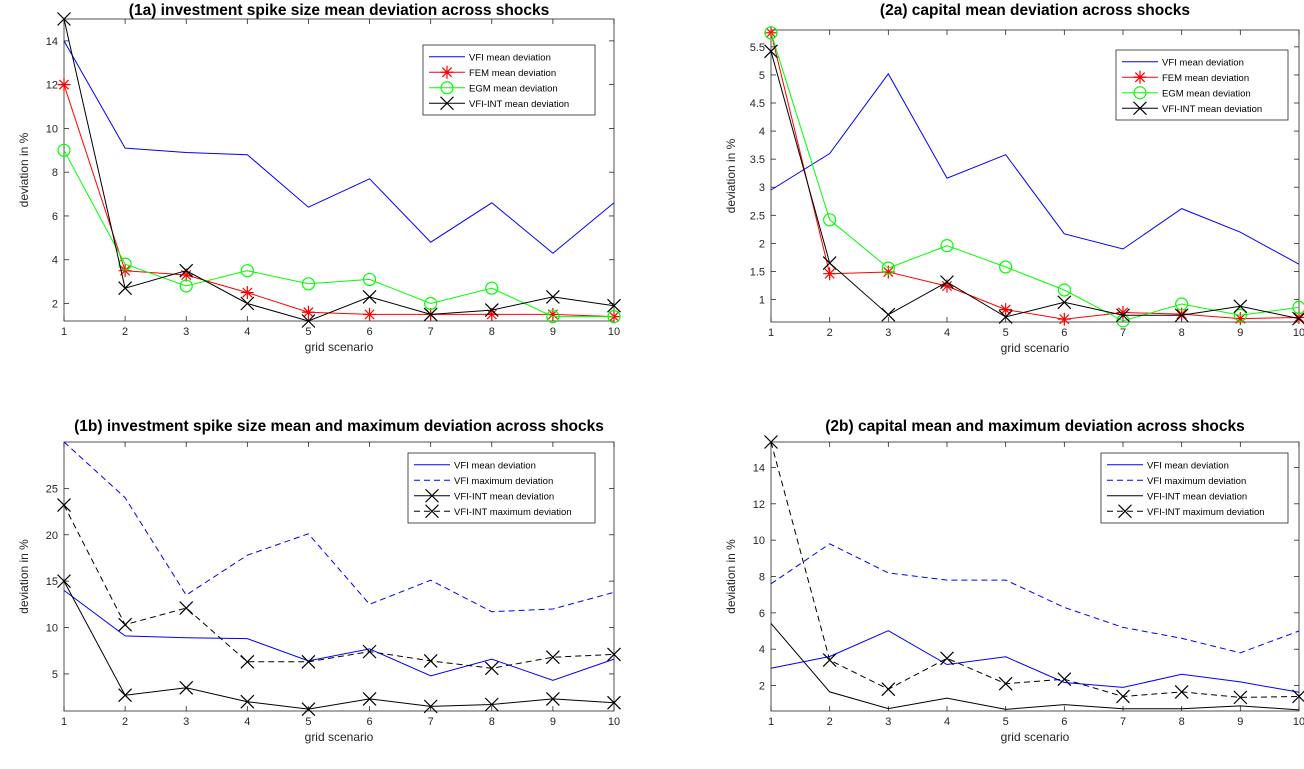  I want to click on y-tick-label: 2.5, so click(757, 216).